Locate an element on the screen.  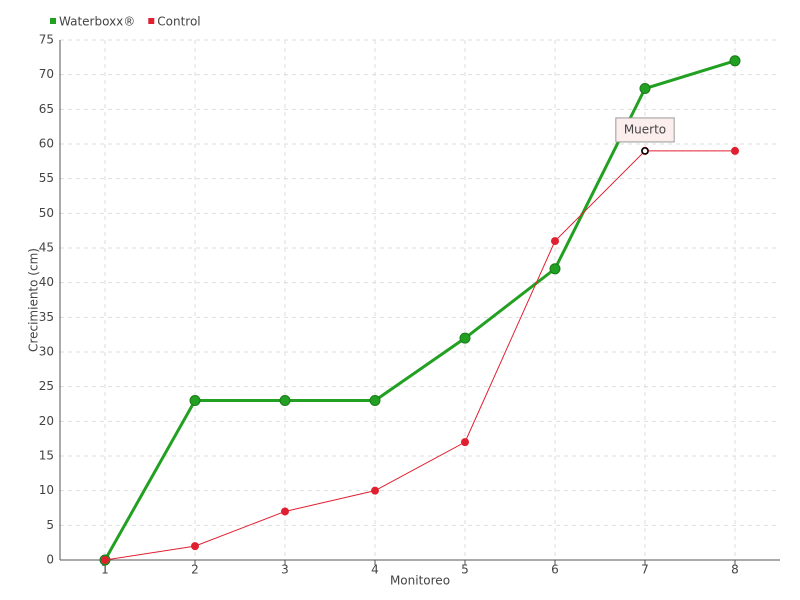
y-tick-label: 20 is located at coordinates (46, 421).